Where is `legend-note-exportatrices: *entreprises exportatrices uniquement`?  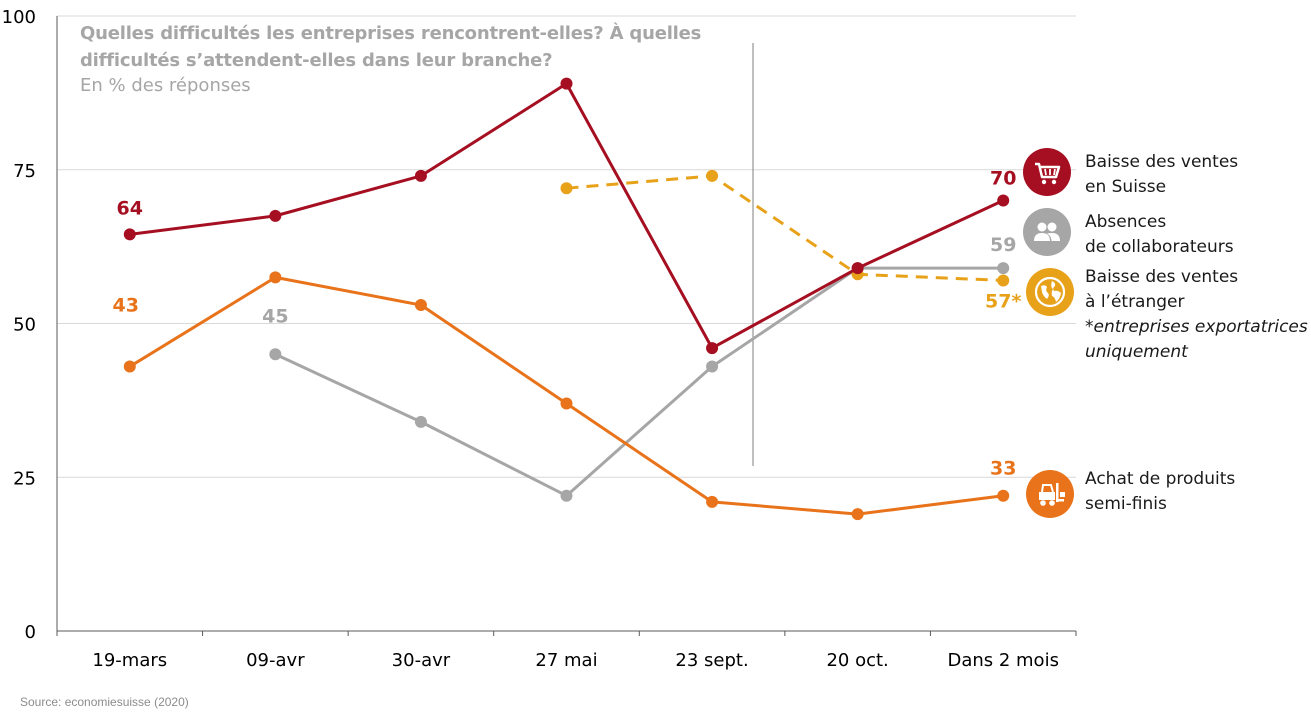 legend-note-exportatrices: *entreprises exportatrices uniquement is located at coordinates (1196, 339).